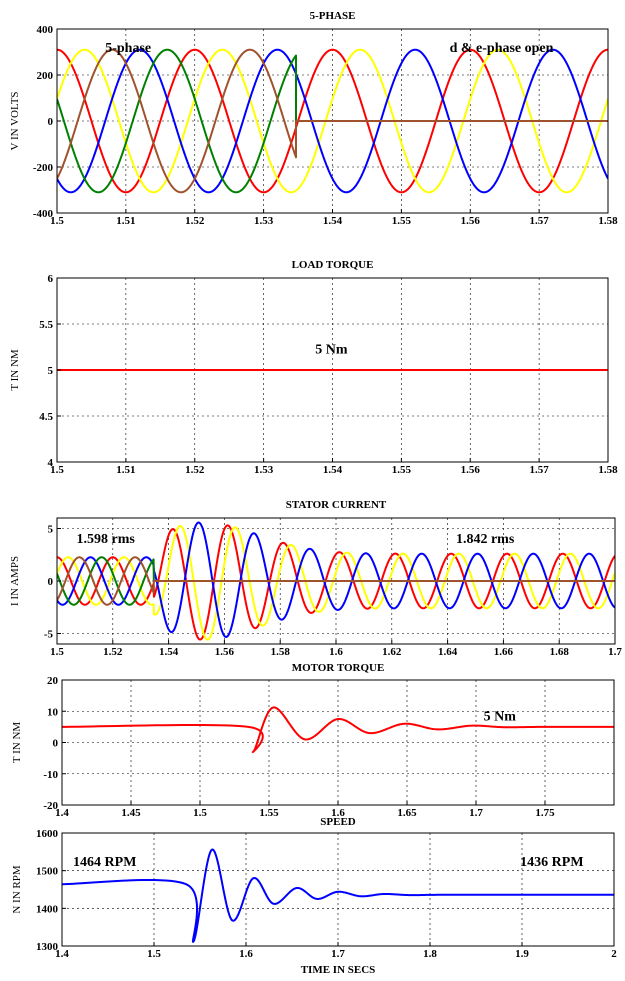  Describe the element at coordinates (485, 539) in the screenshot. I see `annotation-1-842-rms: 1.842 rms` at that location.